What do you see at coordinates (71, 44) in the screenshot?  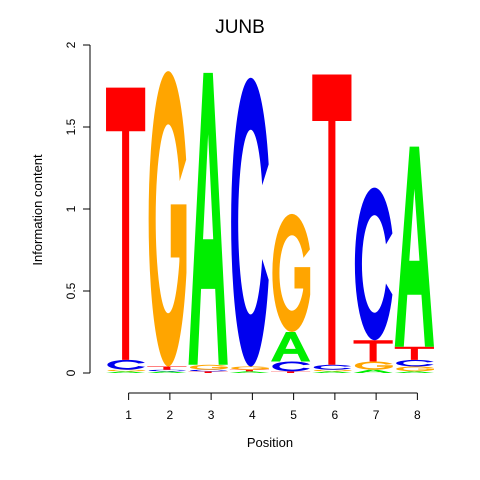 I see `y-tick-label: 2` at bounding box center [71, 44].